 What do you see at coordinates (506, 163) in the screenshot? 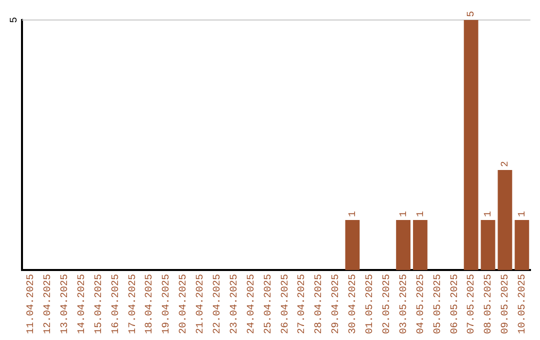
I see `data-label: 2` at bounding box center [506, 163].